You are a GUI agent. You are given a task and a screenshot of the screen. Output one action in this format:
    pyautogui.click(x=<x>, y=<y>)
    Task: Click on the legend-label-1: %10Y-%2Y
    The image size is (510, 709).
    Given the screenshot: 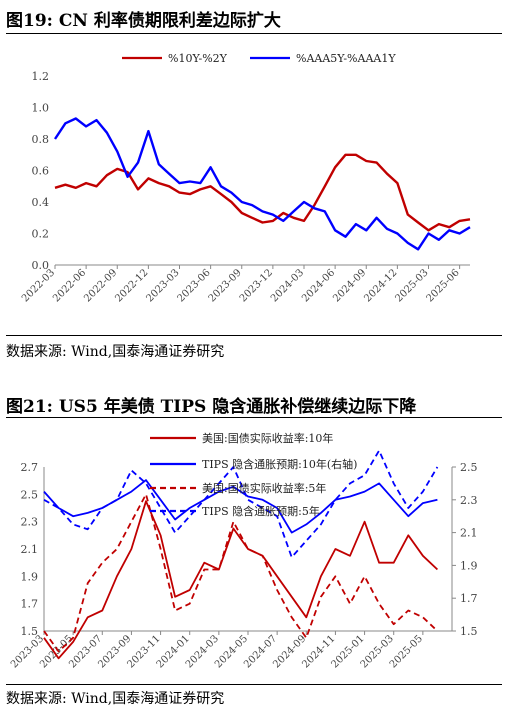 What is the action you would take?
    pyautogui.click(x=198, y=58)
    